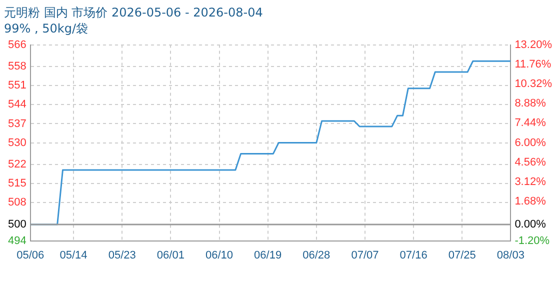 The height and width of the screenshot is (300, 560). Describe the element at coordinates (316, 255) in the screenshot. I see `x-tick-label: 06/28` at that location.